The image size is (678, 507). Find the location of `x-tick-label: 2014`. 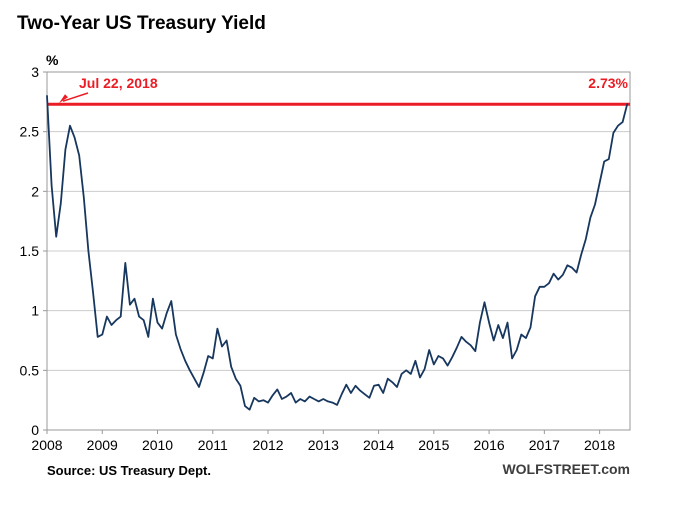

x-tick-label: 2014 is located at coordinates (378, 445).